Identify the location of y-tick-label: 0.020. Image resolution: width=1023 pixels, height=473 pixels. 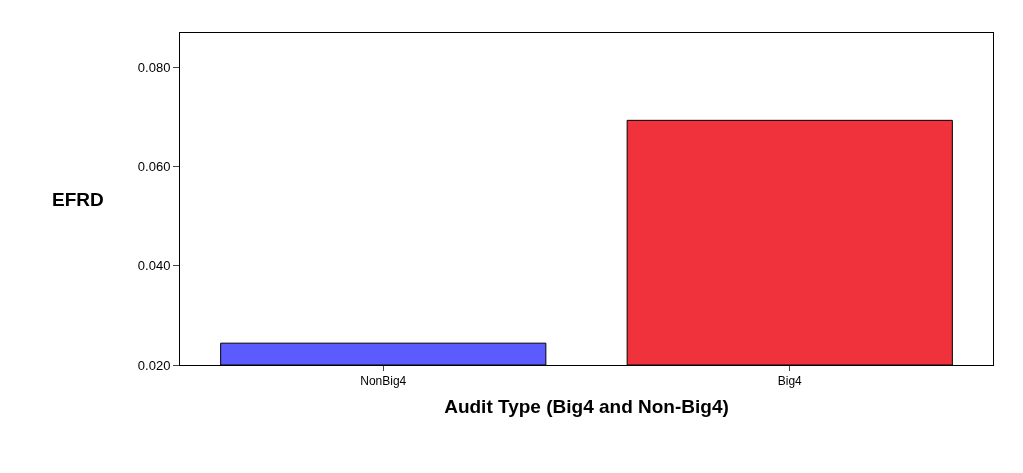
(154, 365).